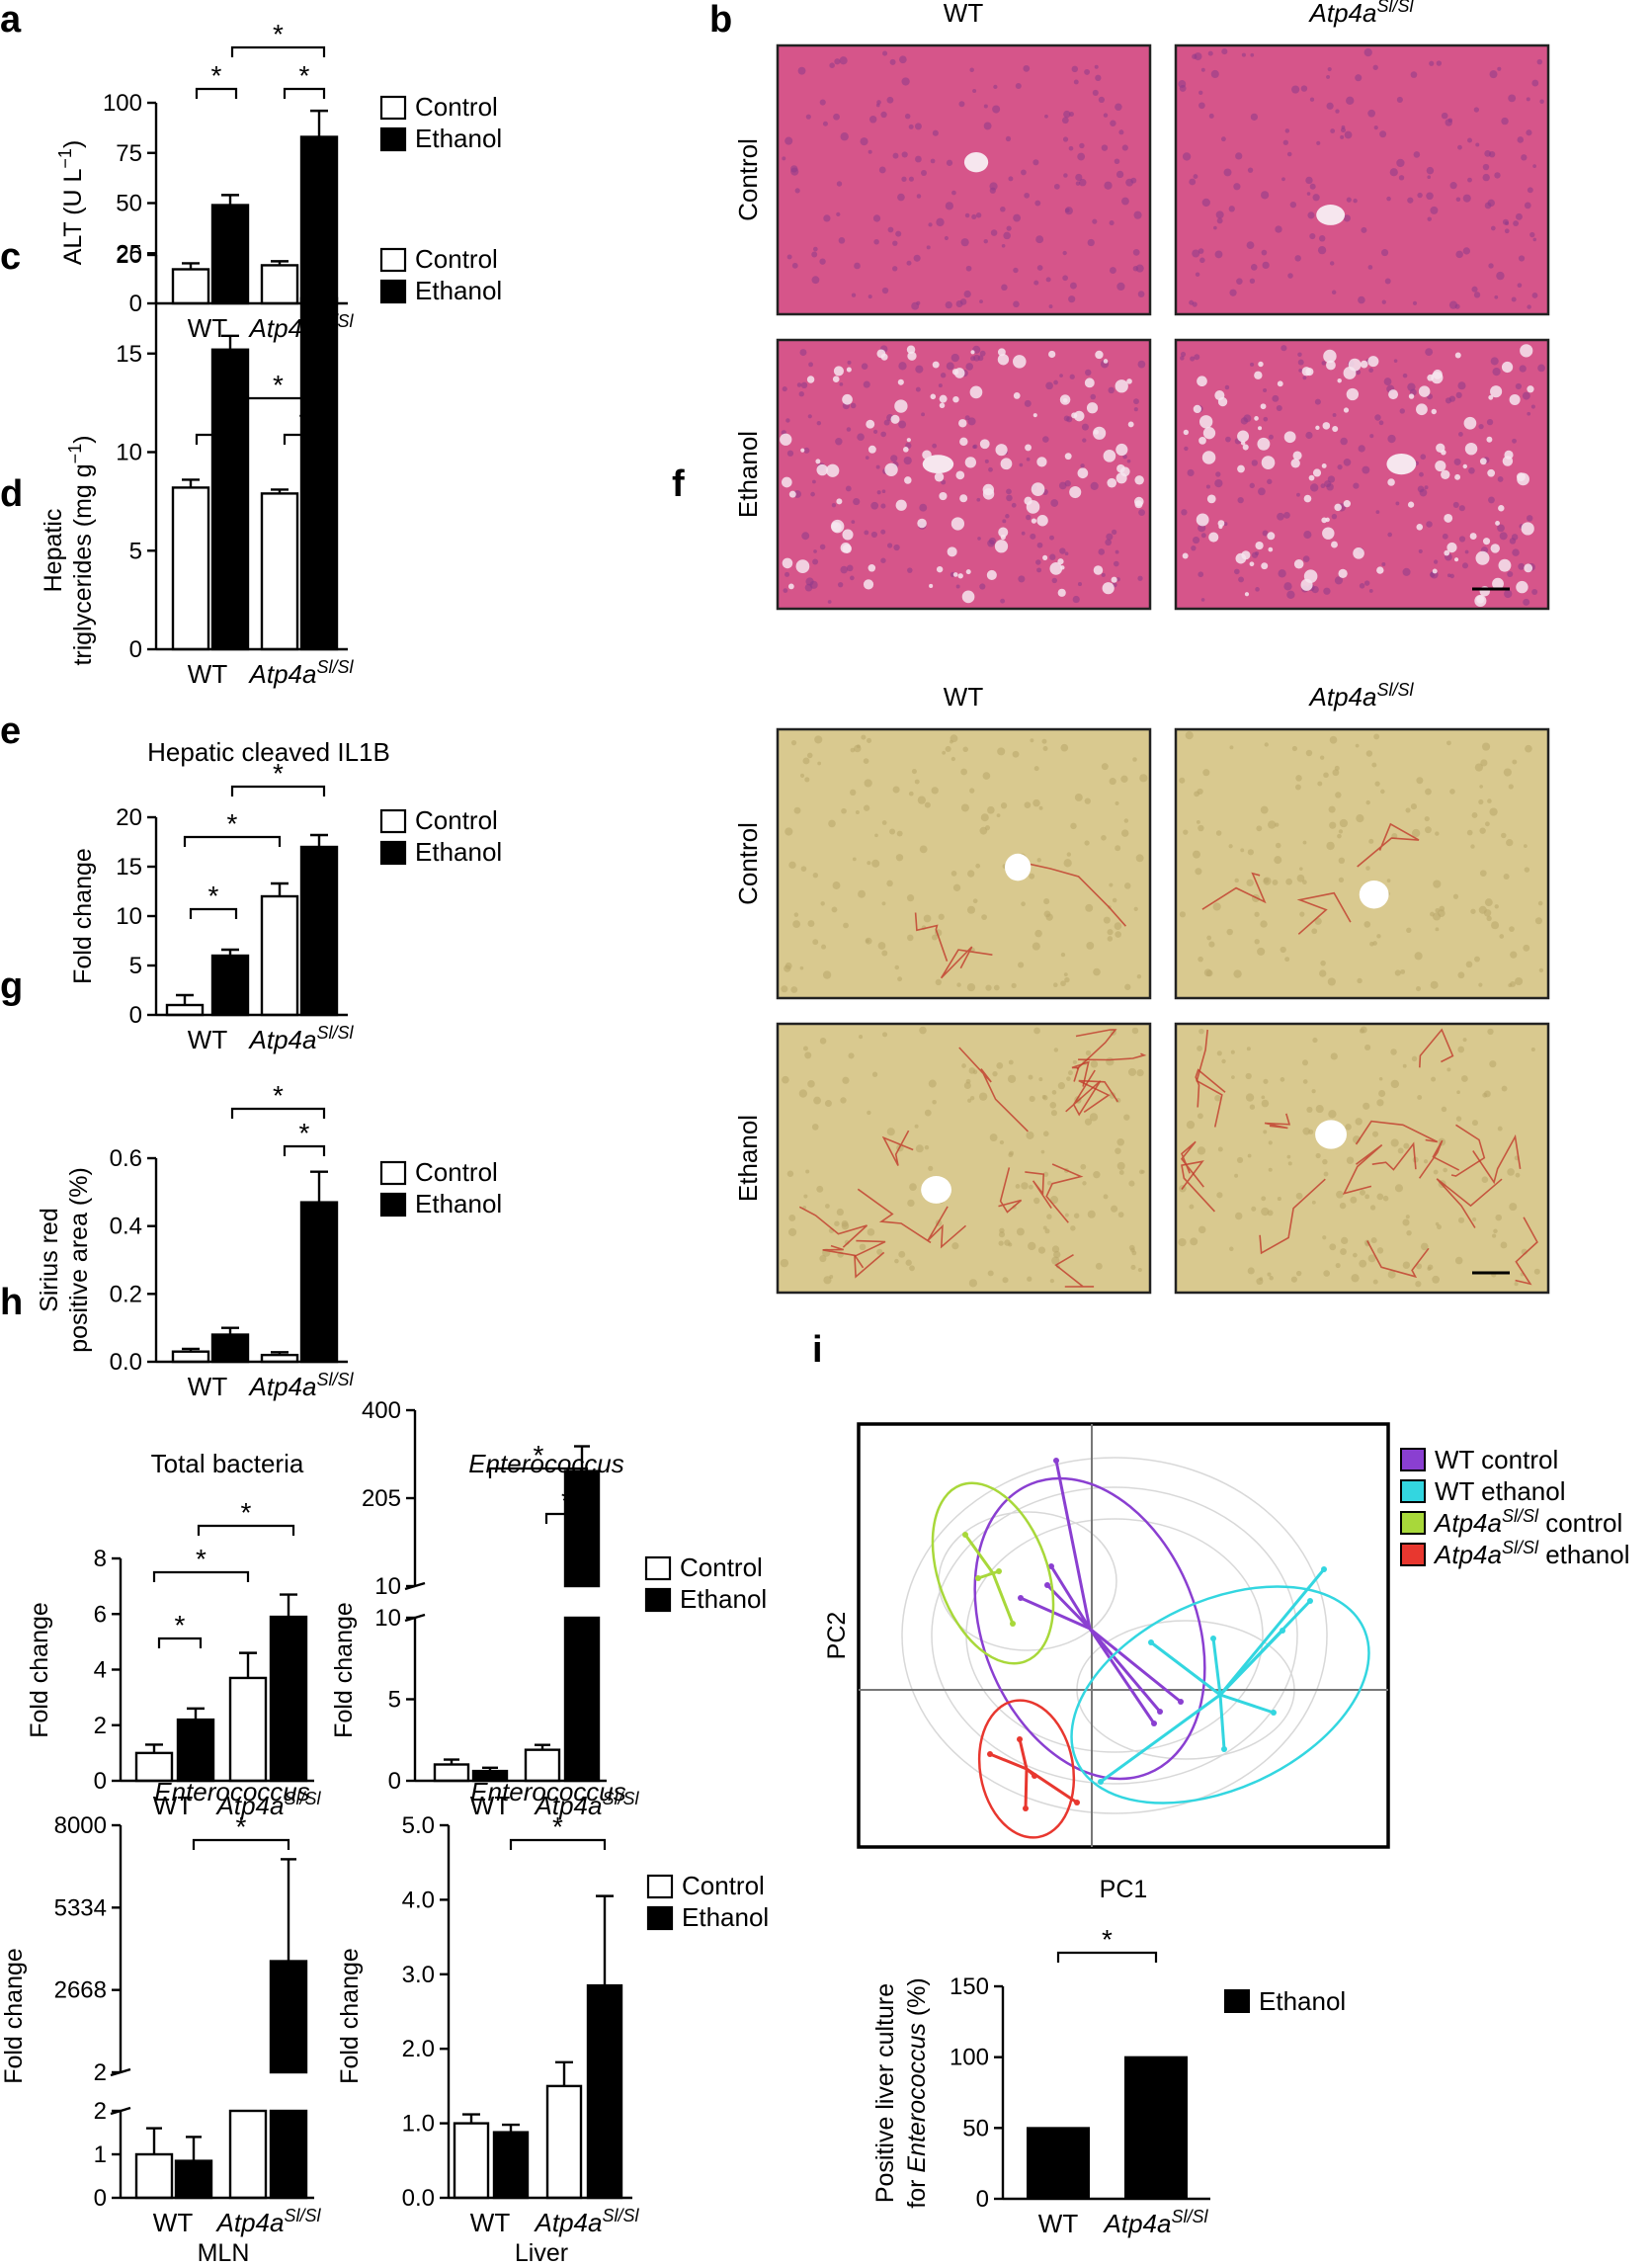 The height and width of the screenshot is (2266, 1652). I want to click on row-header-control: Control, so click(748, 863).